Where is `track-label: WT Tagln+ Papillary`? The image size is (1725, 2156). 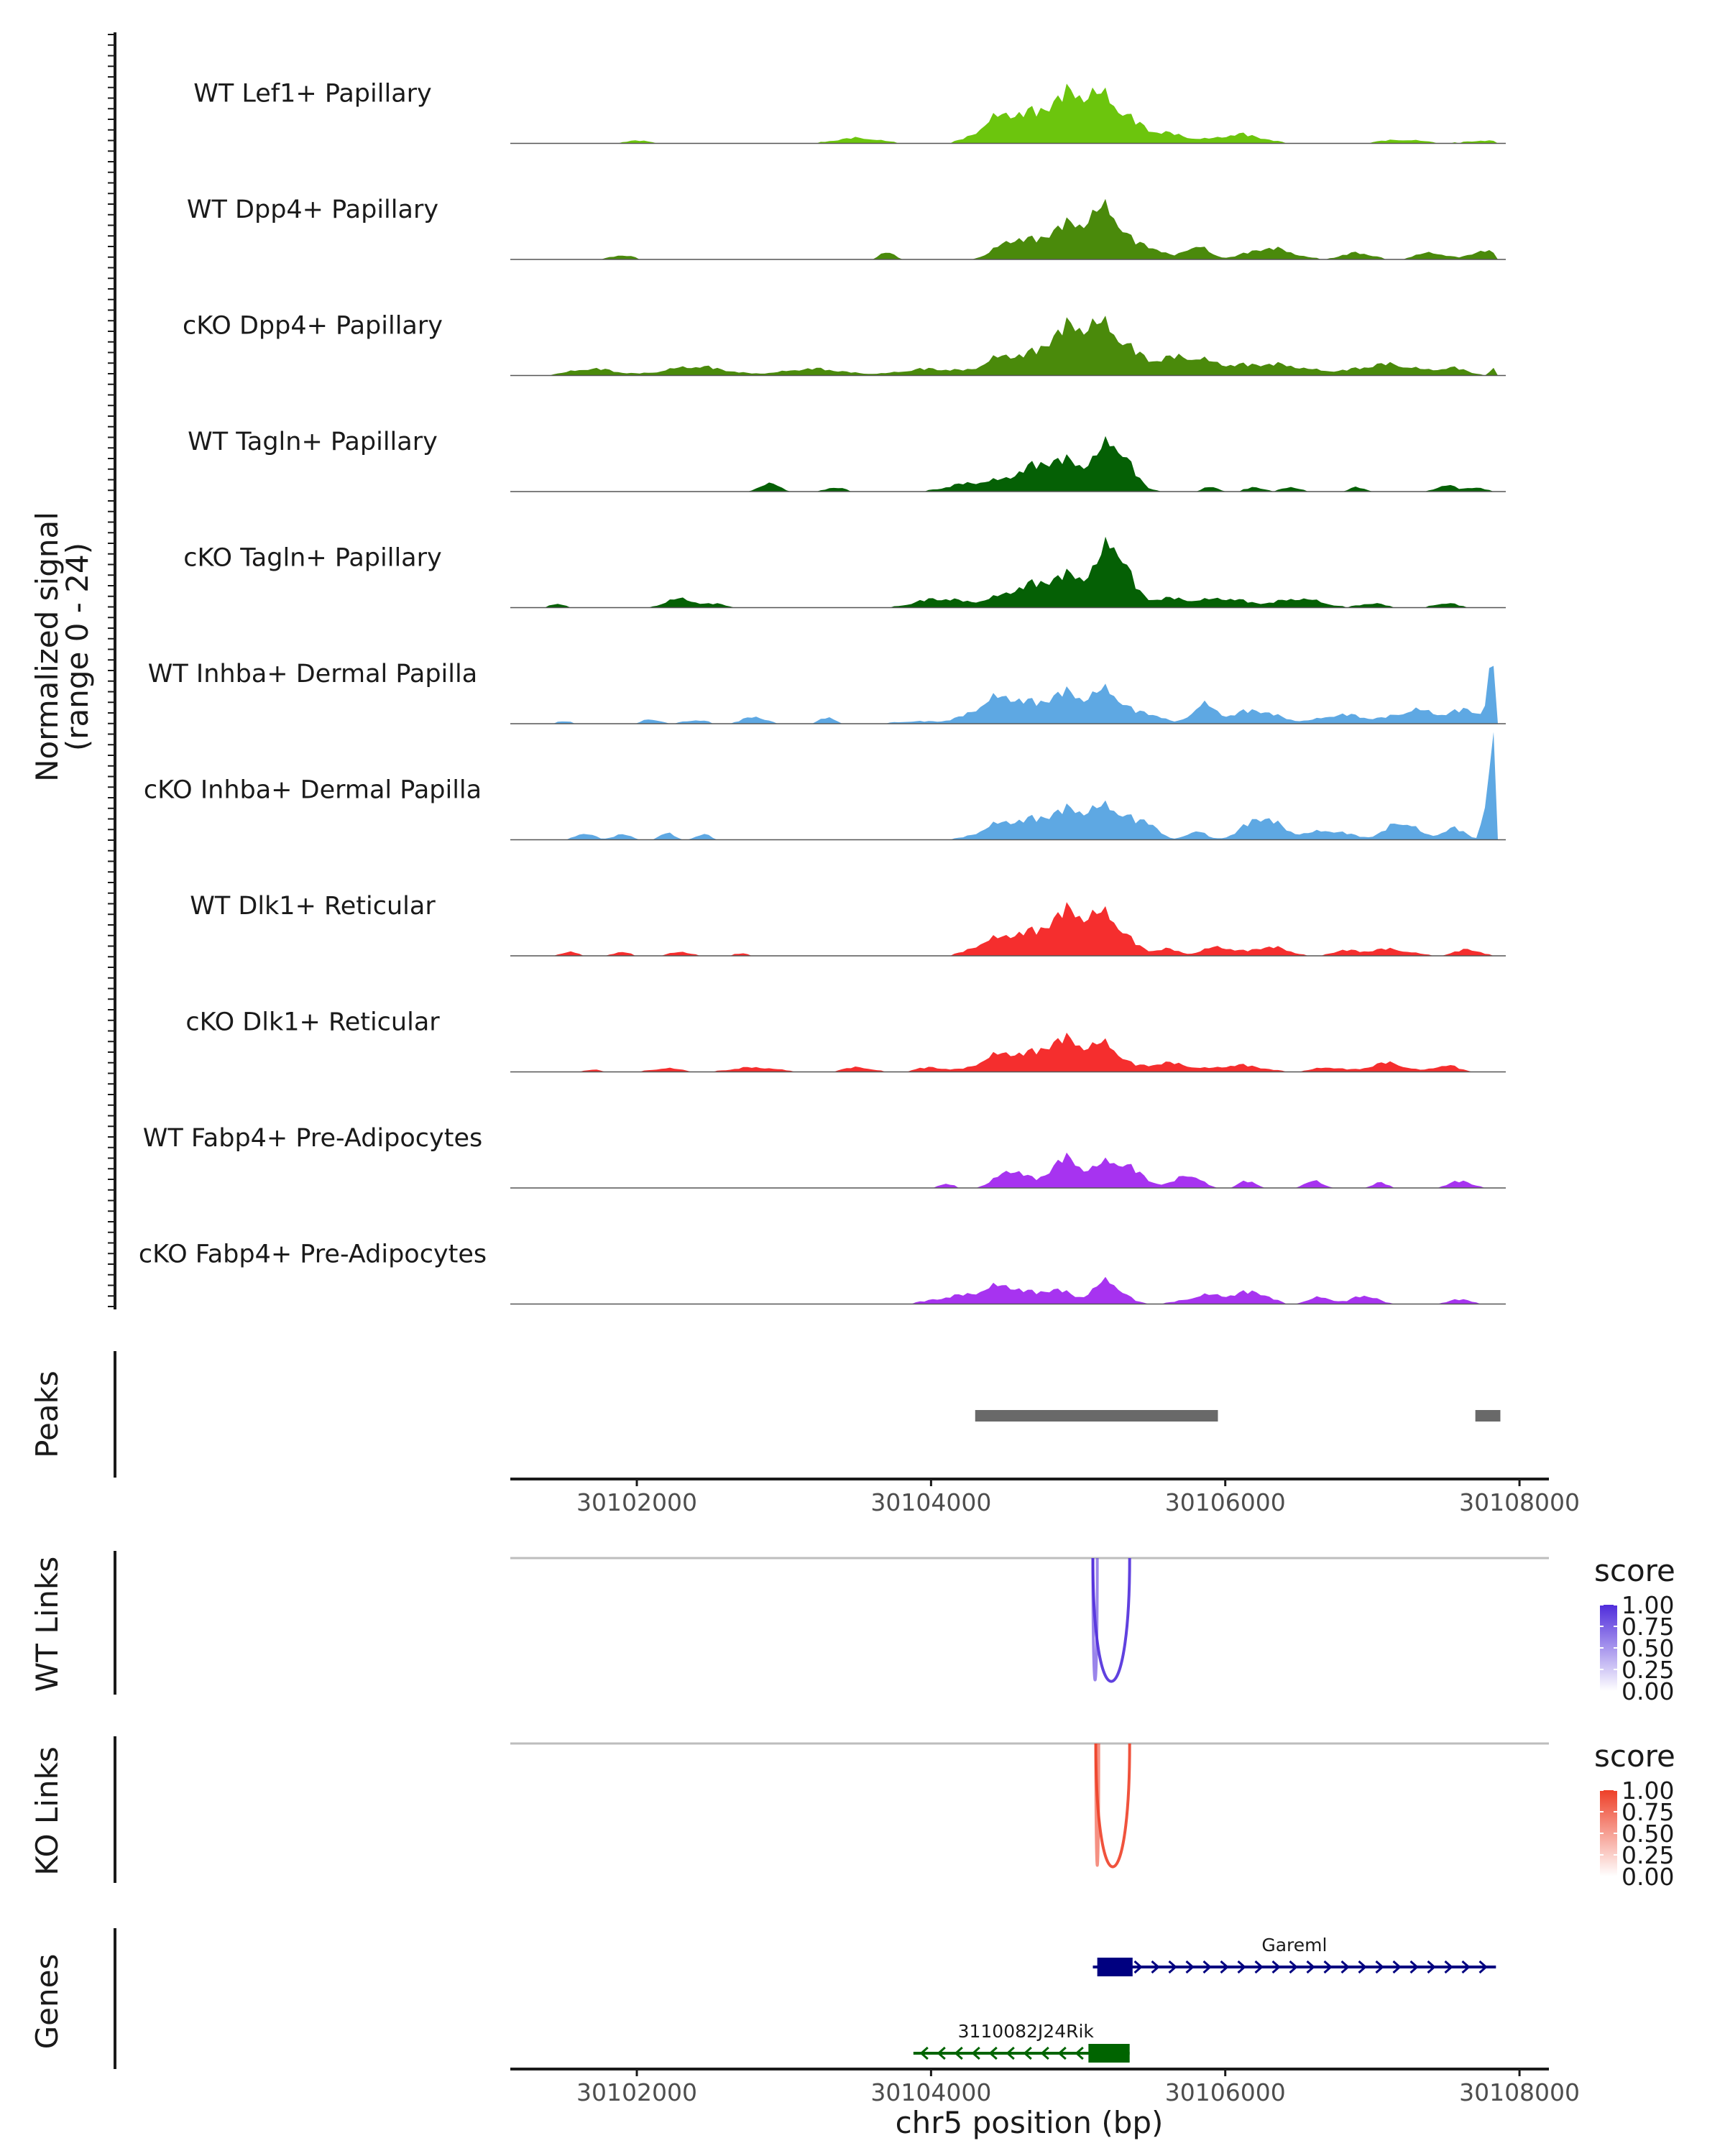
track-label: WT Tagln+ Papillary is located at coordinates (313, 442).